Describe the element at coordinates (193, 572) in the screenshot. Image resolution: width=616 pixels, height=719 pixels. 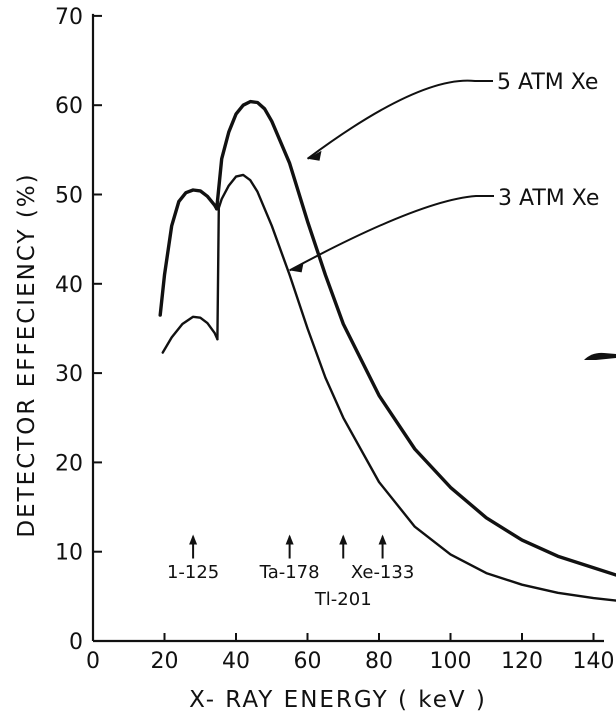
I see `annotation-label: 1-125` at that location.